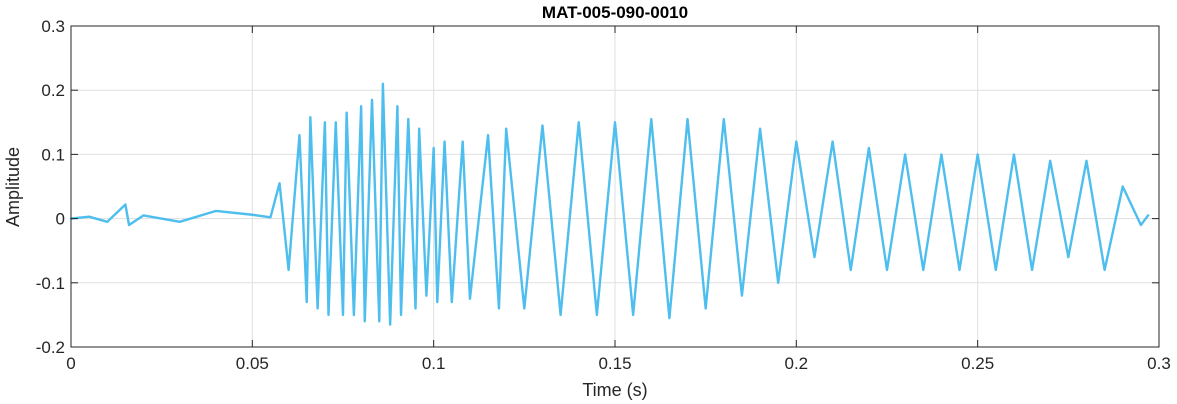 Image resolution: width=1177 pixels, height=404 pixels. Describe the element at coordinates (252, 363) in the screenshot. I see `x-tick-label: 0.05` at that location.